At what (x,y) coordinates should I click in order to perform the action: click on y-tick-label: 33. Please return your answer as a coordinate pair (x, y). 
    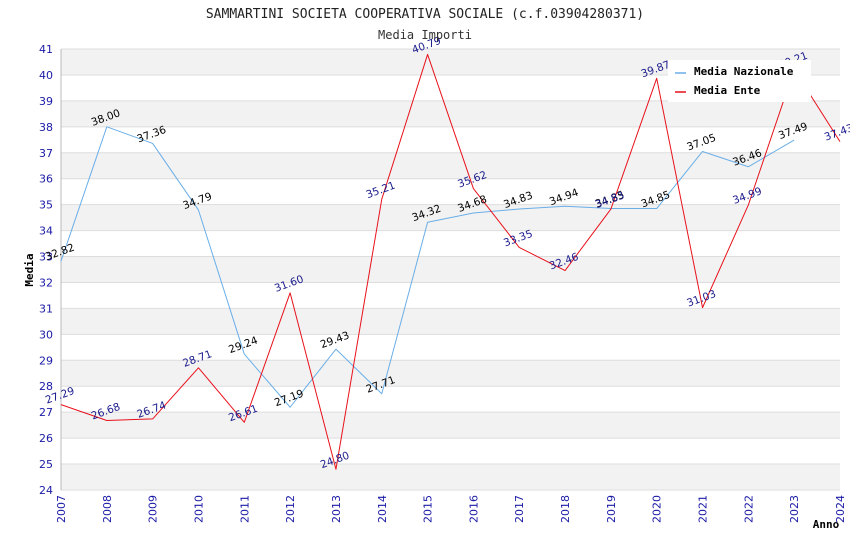
    Looking at the image, I should click on (46, 257).